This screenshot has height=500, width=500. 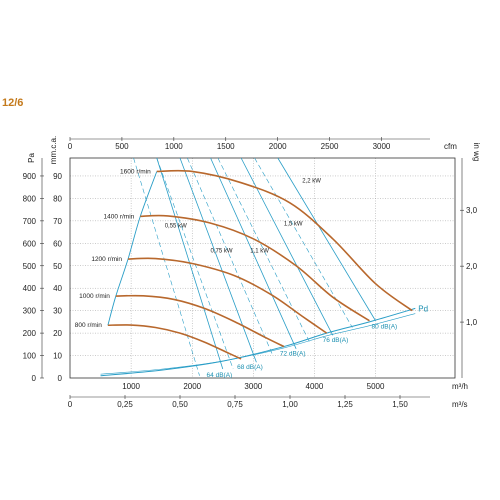 What do you see at coordinates (30, 356) in the screenshot?
I see `y-tick-pa: 100` at bounding box center [30, 356].